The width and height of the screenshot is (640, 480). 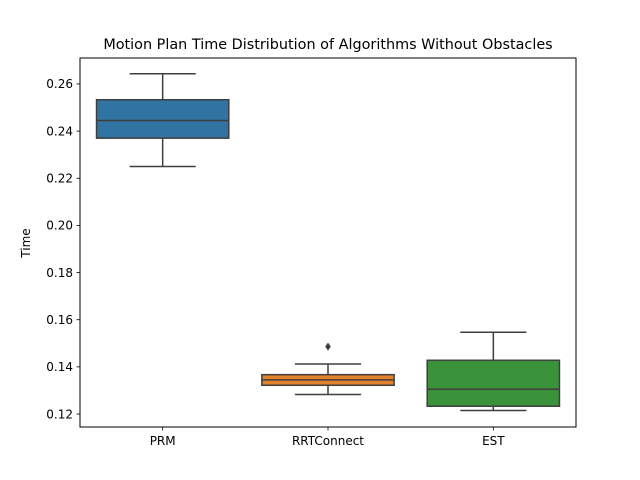 What do you see at coordinates (59, 367) in the screenshot?
I see `y-tick-label: 0.14` at bounding box center [59, 367].